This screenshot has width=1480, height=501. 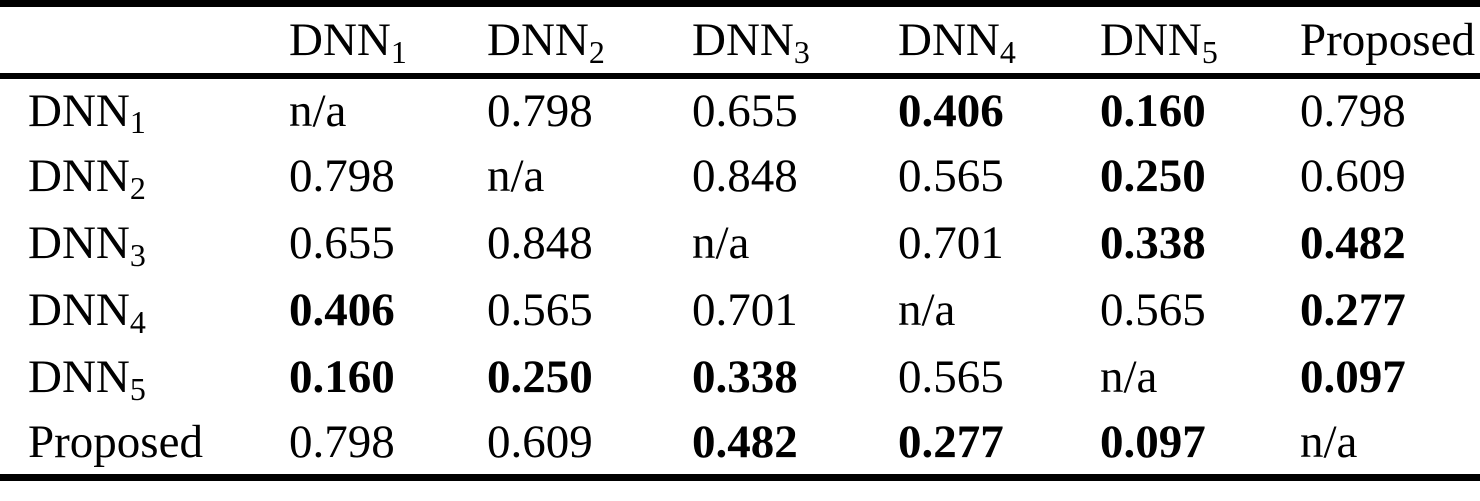 I want to click on table-row: DNN4 0.406 0.565 0.701 n/a 0.565 0.277, so click(x=740, y=310).